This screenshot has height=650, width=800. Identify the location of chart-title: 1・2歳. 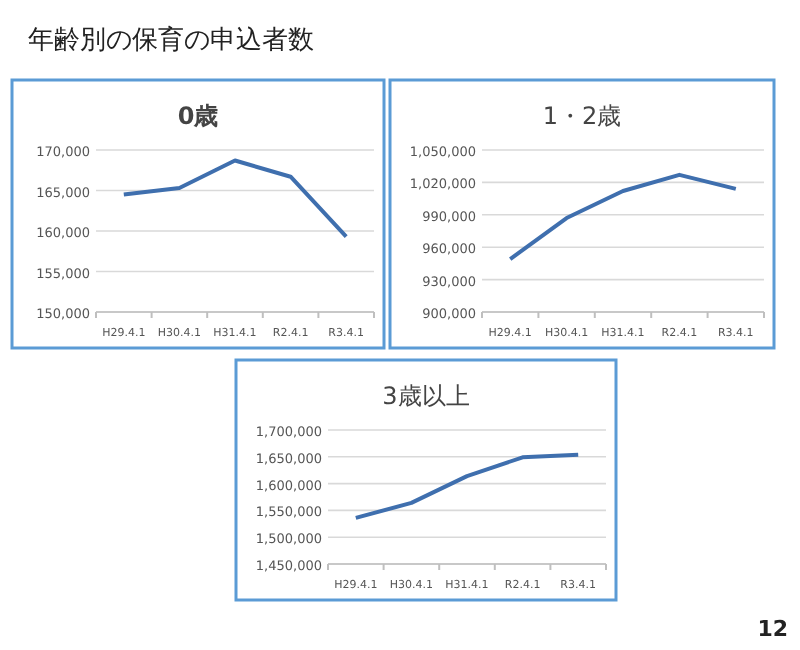
(582, 116).